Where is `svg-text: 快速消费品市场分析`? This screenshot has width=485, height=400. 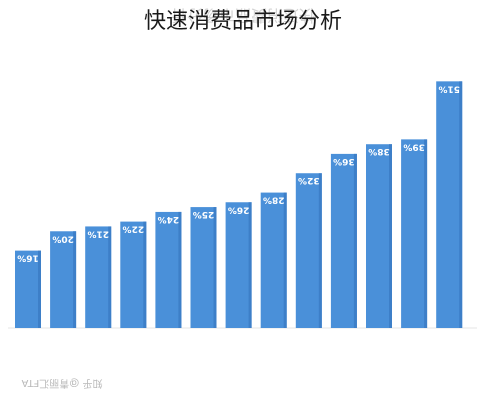
svg-text: 快速消费品市场分析 is located at coordinates (243, 15).